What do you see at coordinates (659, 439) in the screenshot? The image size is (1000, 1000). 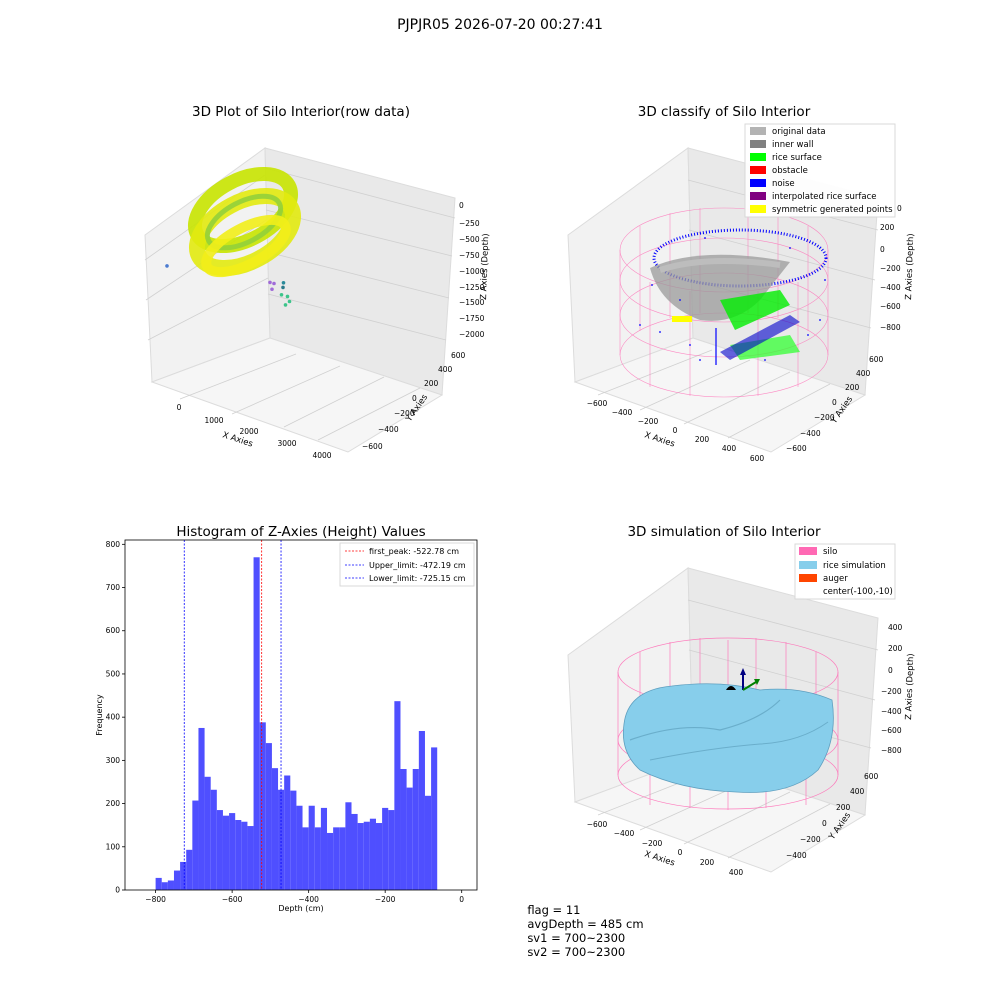 I see `classify-x-label: X Axies` at bounding box center [659, 439].